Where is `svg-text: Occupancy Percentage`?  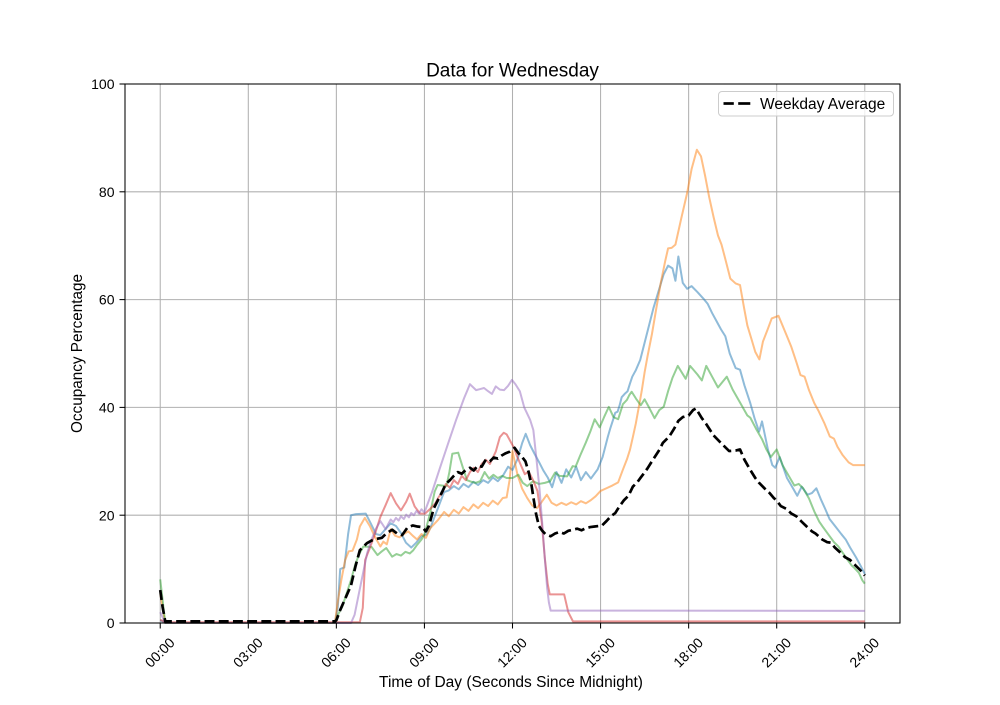
svg-text: Occupancy Percentage is located at coordinates (77, 353).